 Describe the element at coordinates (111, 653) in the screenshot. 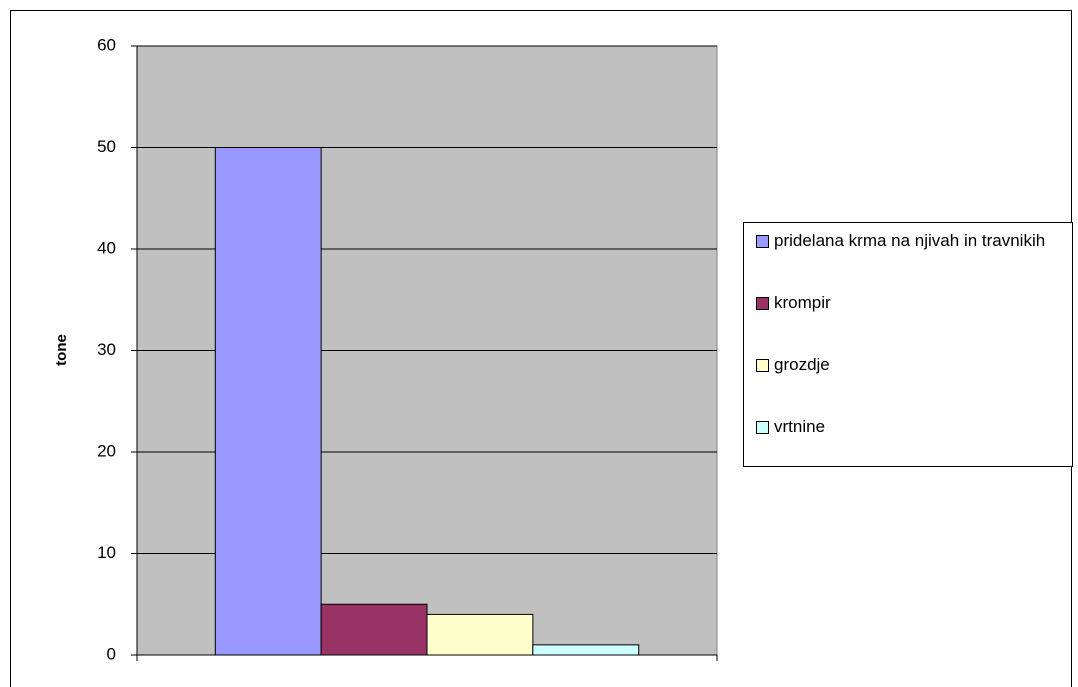

I see `y-tick-label: 0` at that location.